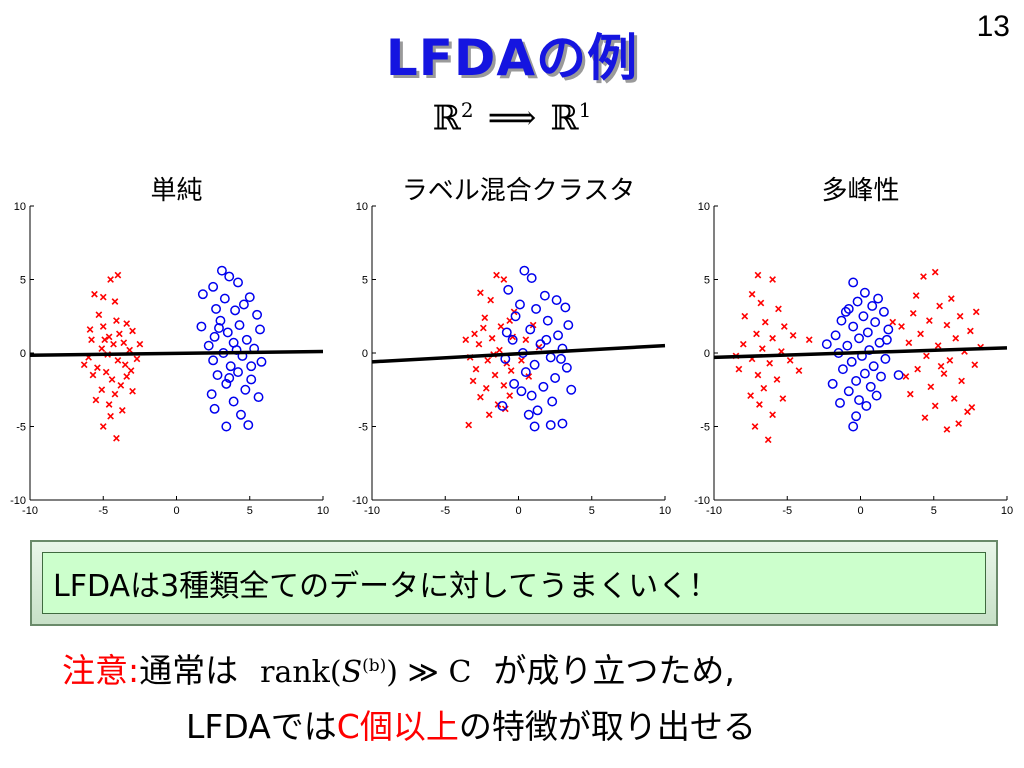  I want to click on y-tick-label: -10, so click(18, 501).